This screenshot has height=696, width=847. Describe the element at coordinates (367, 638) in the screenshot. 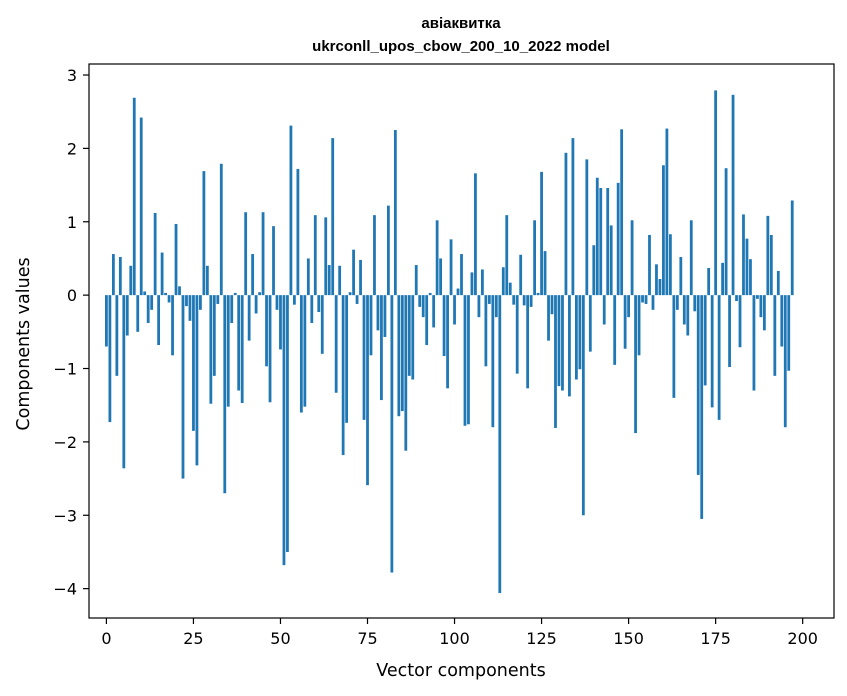

I see `x-tick-label: 75` at that location.